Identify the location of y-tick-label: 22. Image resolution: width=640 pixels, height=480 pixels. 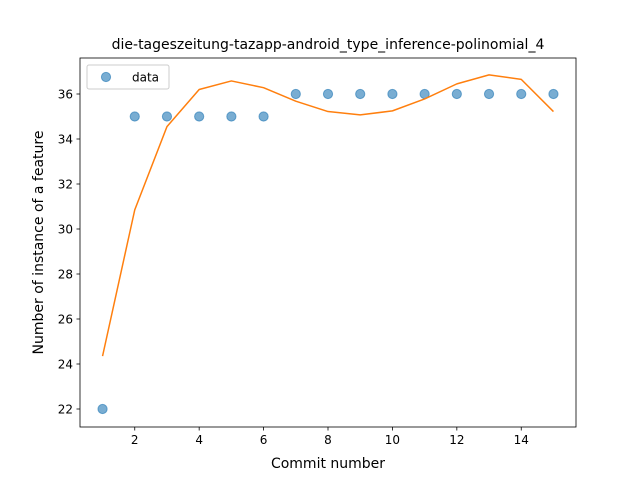
(65, 410).